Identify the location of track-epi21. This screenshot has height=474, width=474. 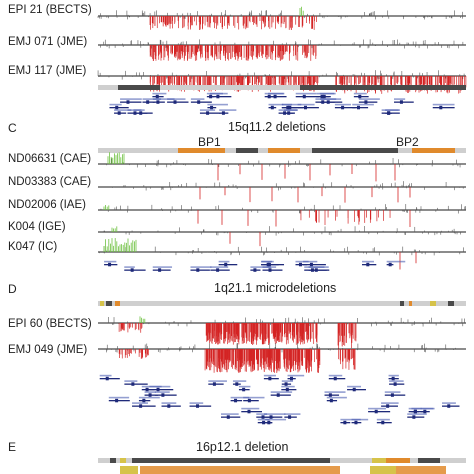
(281, 18).